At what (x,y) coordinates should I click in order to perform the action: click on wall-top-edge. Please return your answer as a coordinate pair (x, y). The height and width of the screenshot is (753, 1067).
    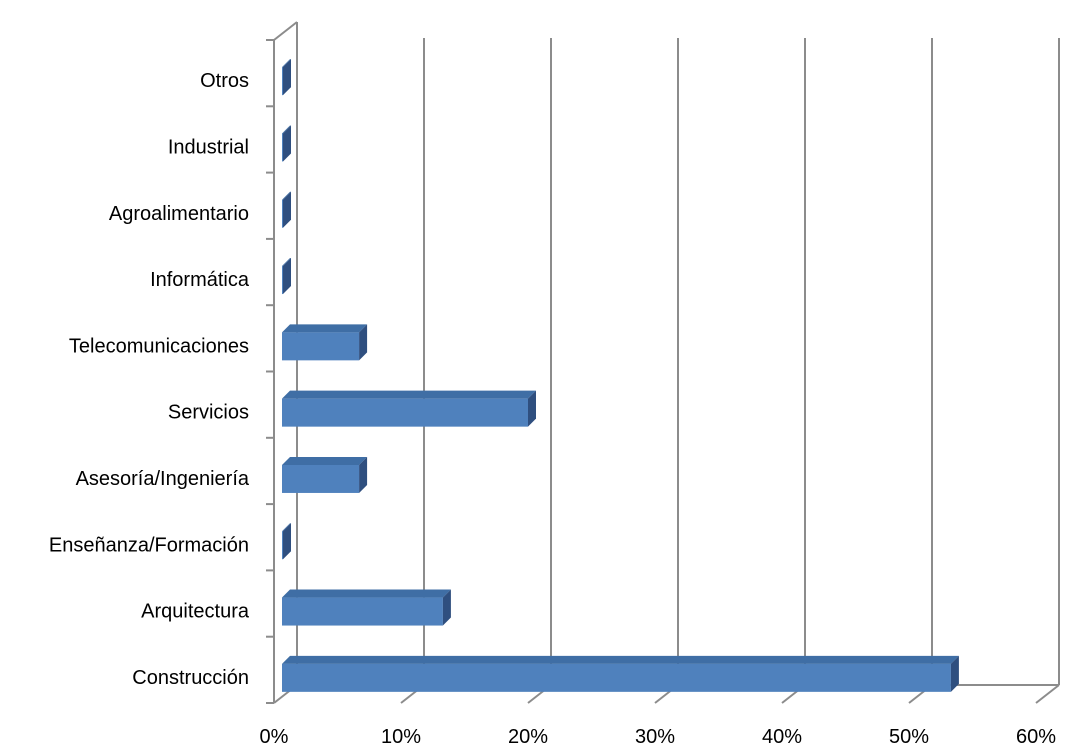
    Looking at the image, I should click on (285, 31).